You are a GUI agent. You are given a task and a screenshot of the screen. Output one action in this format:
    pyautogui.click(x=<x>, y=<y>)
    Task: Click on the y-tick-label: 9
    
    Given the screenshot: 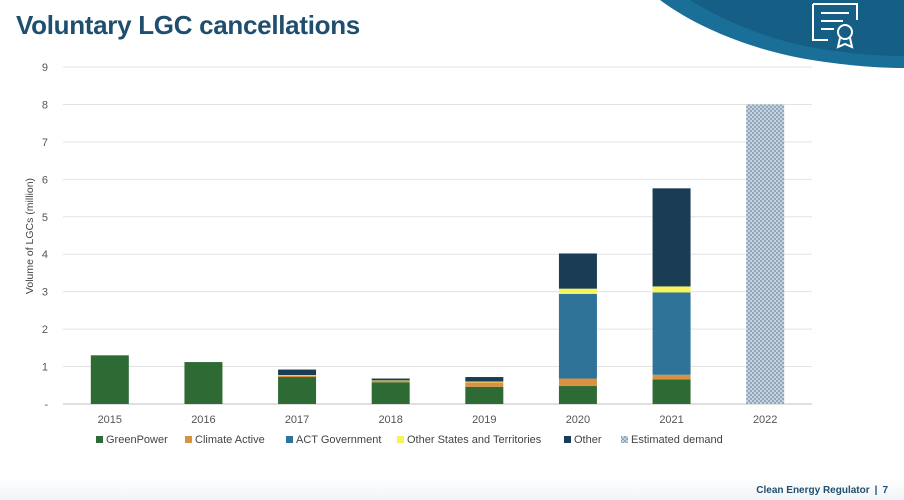 What is the action you would take?
    pyautogui.click(x=45, y=68)
    